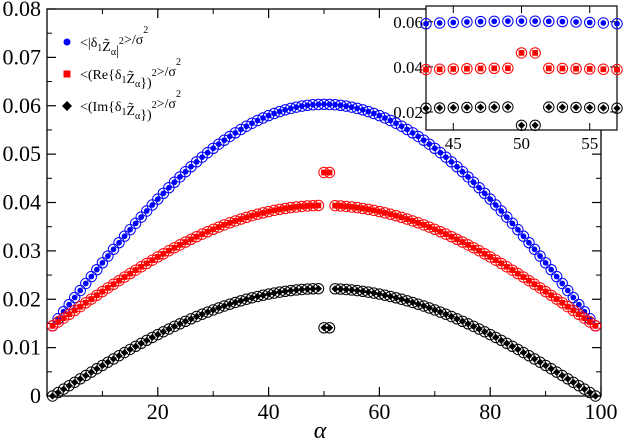  What do you see at coordinates (408, 67) in the screenshot?
I see `inset-y-tick-label: 0.04` at bounding box center [408, 67].